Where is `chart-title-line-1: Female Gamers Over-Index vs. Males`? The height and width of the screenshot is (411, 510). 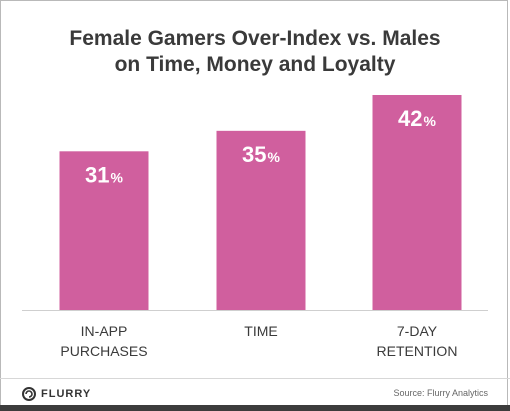
chart-title-line-1: Female Gamers Over-Index vs. Males is located at coordinates (255, 38).